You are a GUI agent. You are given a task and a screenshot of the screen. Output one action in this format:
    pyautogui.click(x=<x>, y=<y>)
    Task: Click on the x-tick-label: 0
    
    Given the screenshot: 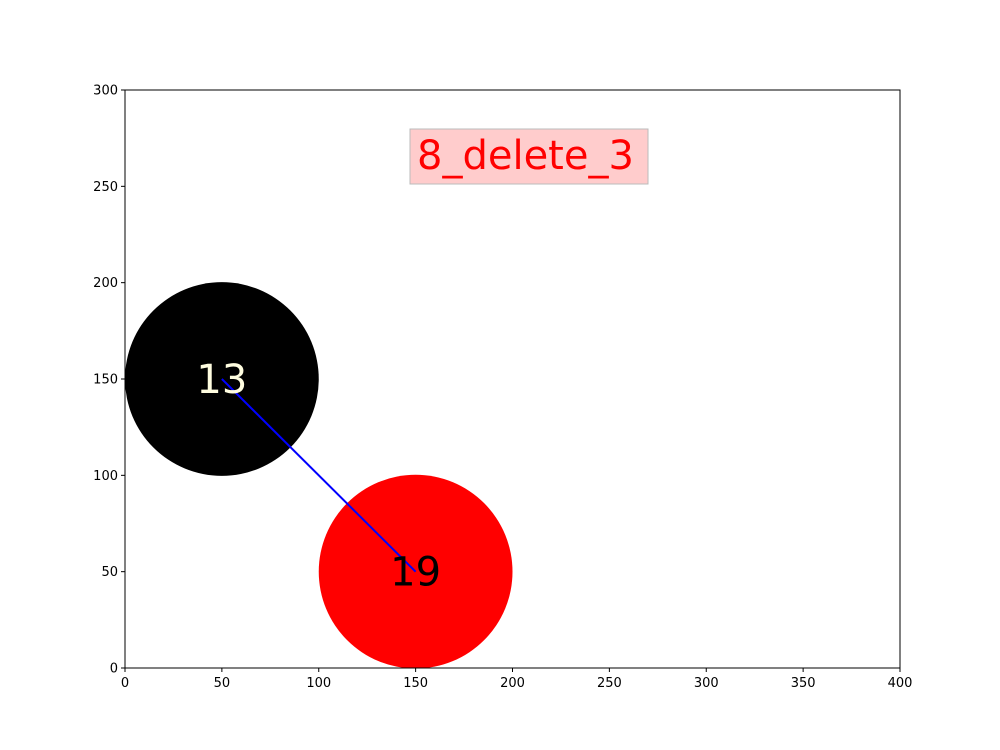 What is the action you would take?
    pyautogui.click(x=125, y=683)
    